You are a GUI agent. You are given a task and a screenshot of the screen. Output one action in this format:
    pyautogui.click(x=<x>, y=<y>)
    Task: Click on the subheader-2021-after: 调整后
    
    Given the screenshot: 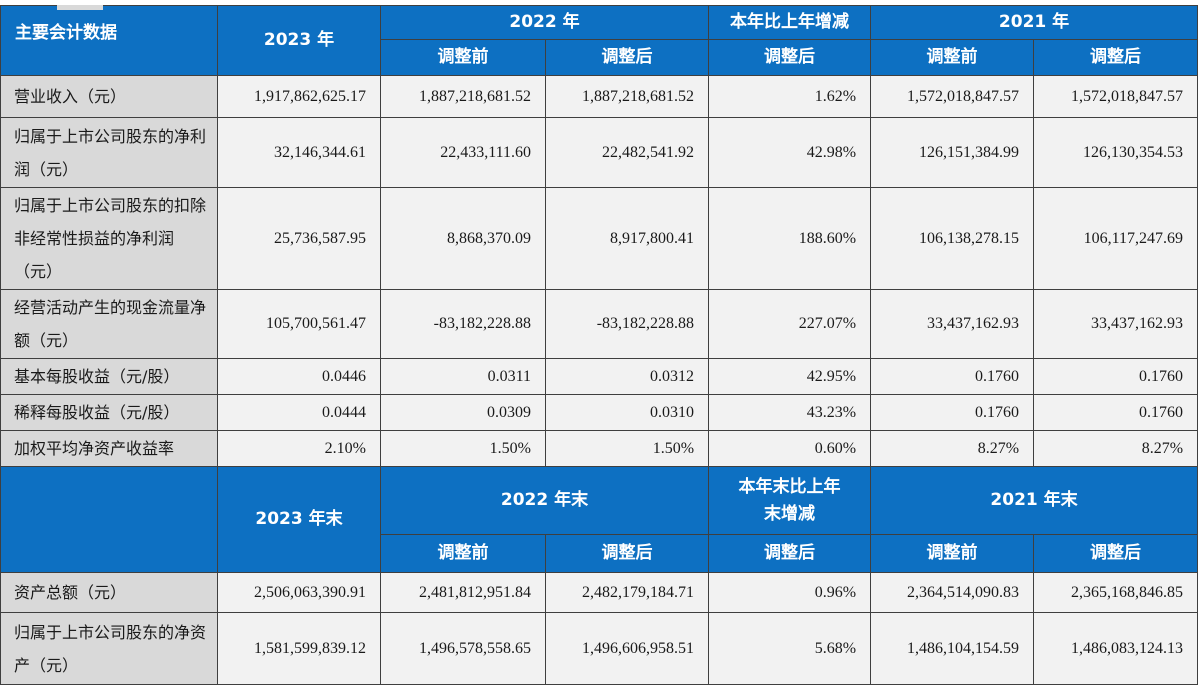 What is the action you would take?
    pyautogui.click(x=1115, y=57)
    